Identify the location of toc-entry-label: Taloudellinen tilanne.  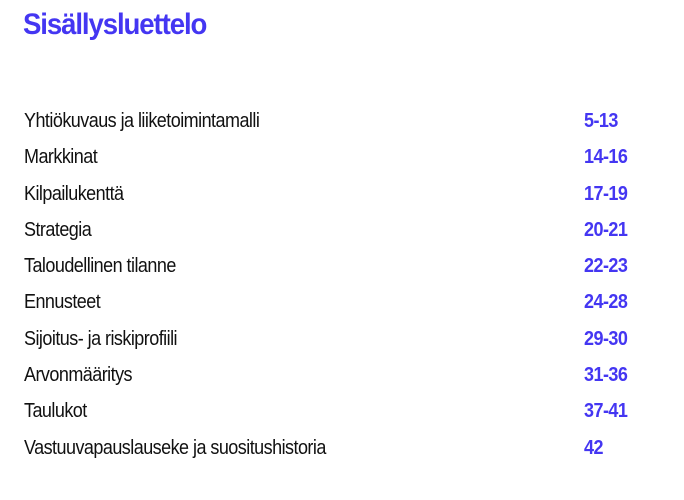
(100, 266).